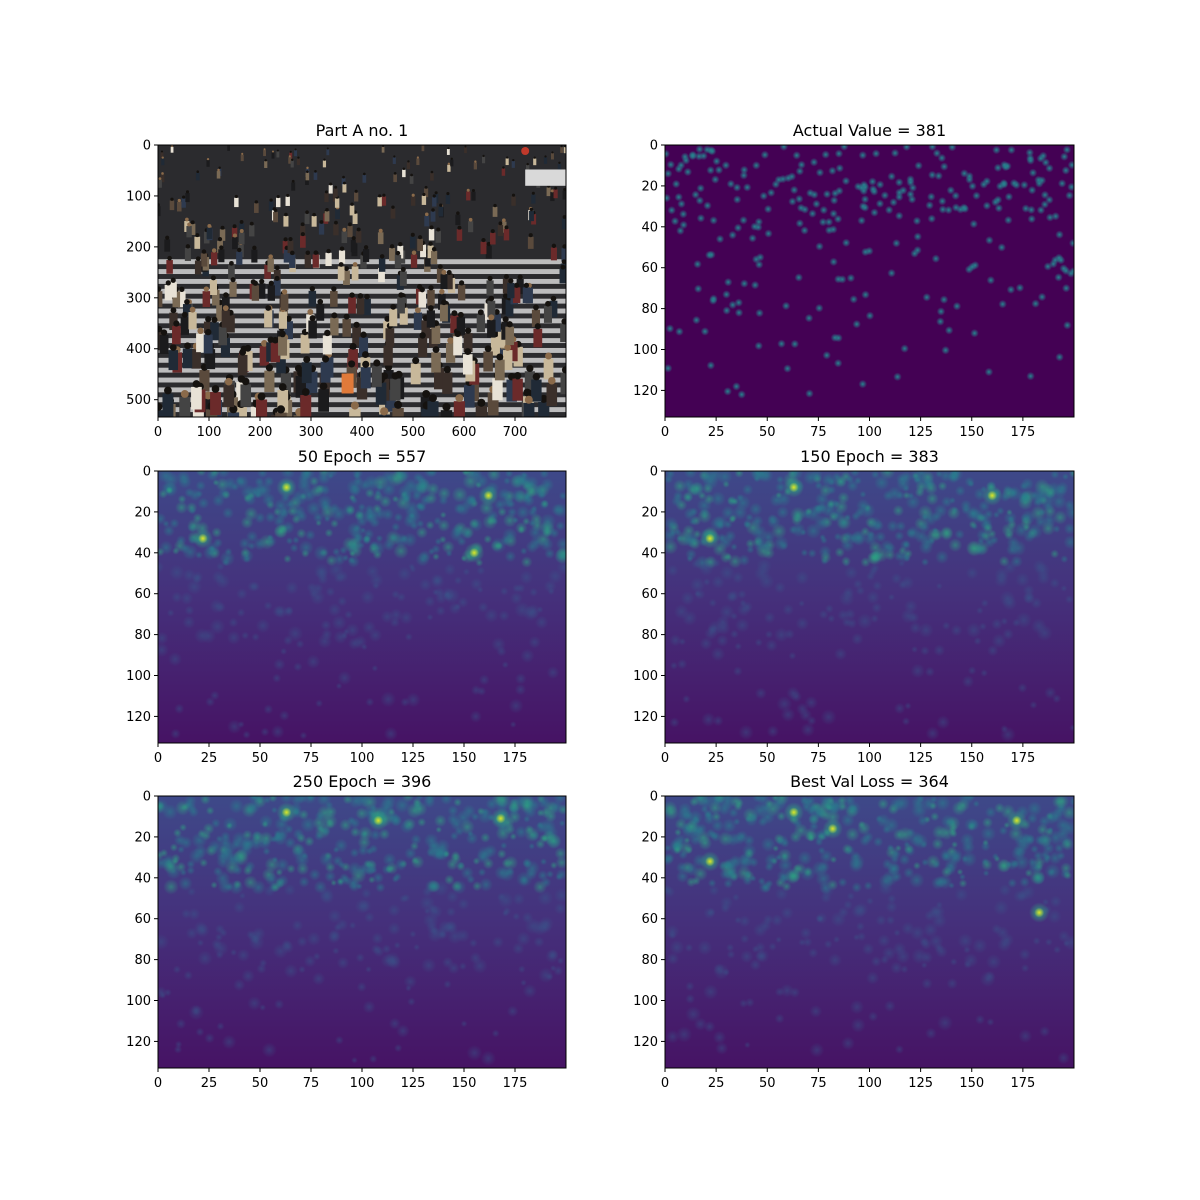  Describe the element at coordinates (287, 487) in the screenshot. I see `hotspot` at that location.